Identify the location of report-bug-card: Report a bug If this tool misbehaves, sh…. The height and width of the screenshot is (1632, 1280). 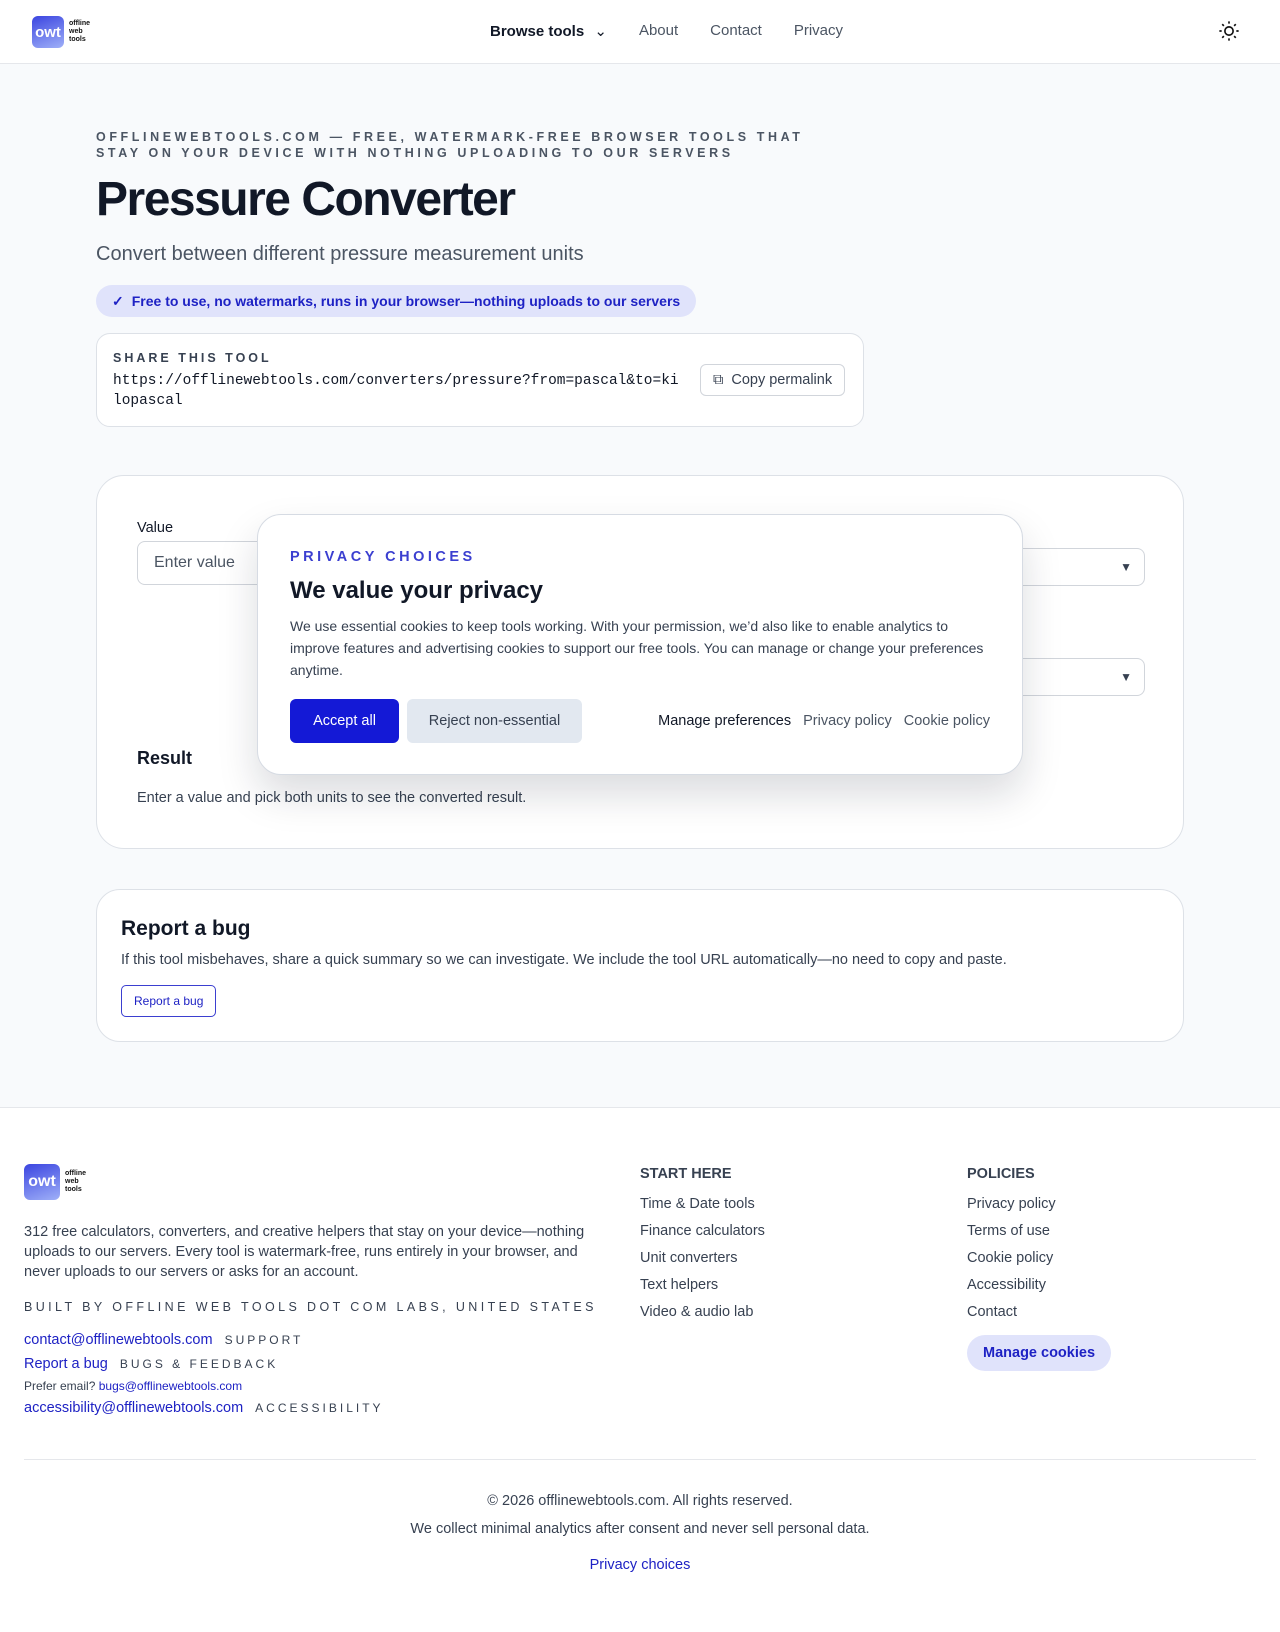
(640, 965).